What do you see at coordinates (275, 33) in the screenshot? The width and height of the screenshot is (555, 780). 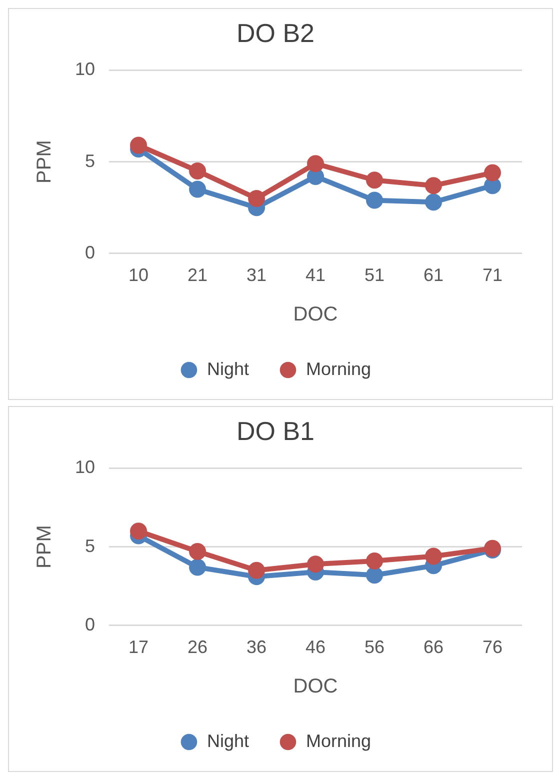 I see `chart-title: DO B2` at bounding box center [275, 33].